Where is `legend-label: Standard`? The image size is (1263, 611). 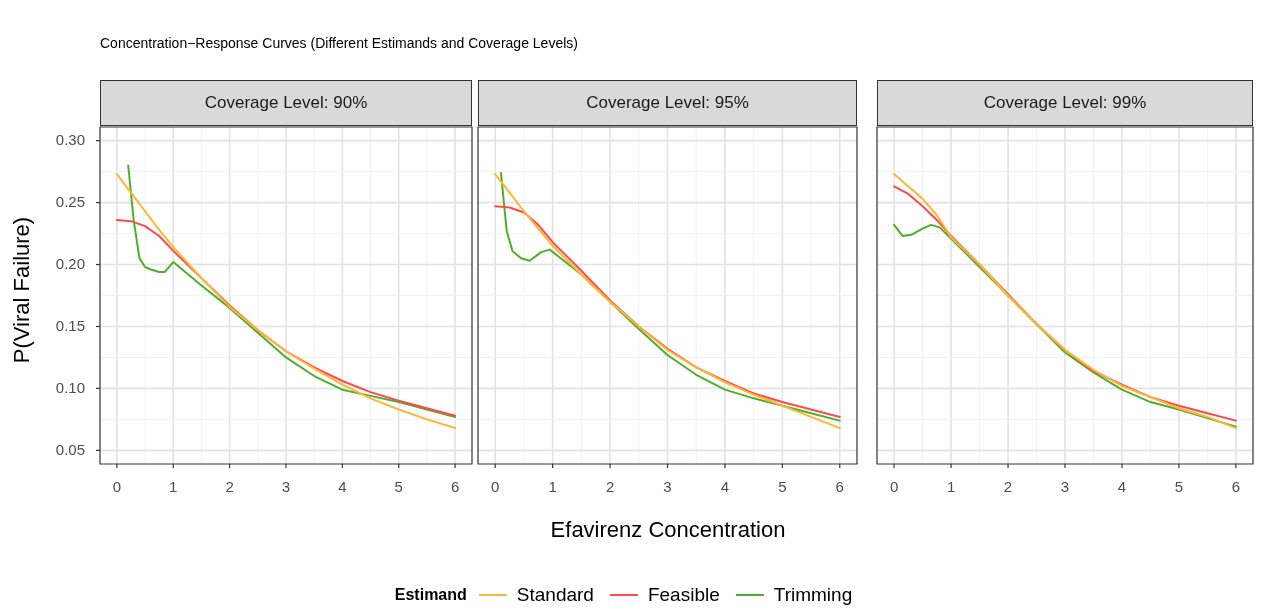 legend-label: Standard is located at coordinates (555, 595).